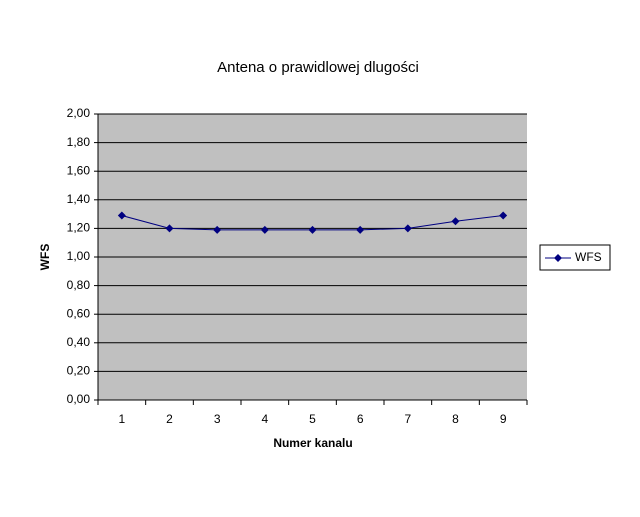 This screenshot has width=640, height=517. What do you see at coordinates (79, 371) in the screenshot?
I see `y-tick-label: 0,20` at bounding box center [79, 371].